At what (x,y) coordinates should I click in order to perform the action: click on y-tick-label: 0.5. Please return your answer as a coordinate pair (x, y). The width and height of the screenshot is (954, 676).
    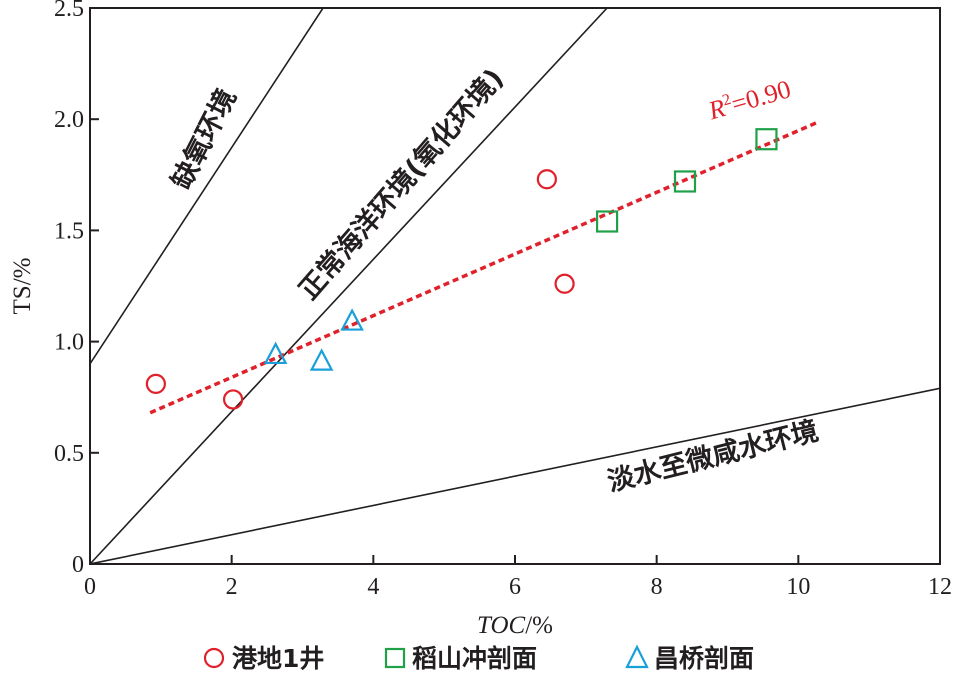
    Looking at the image, I should click on (69, 454).